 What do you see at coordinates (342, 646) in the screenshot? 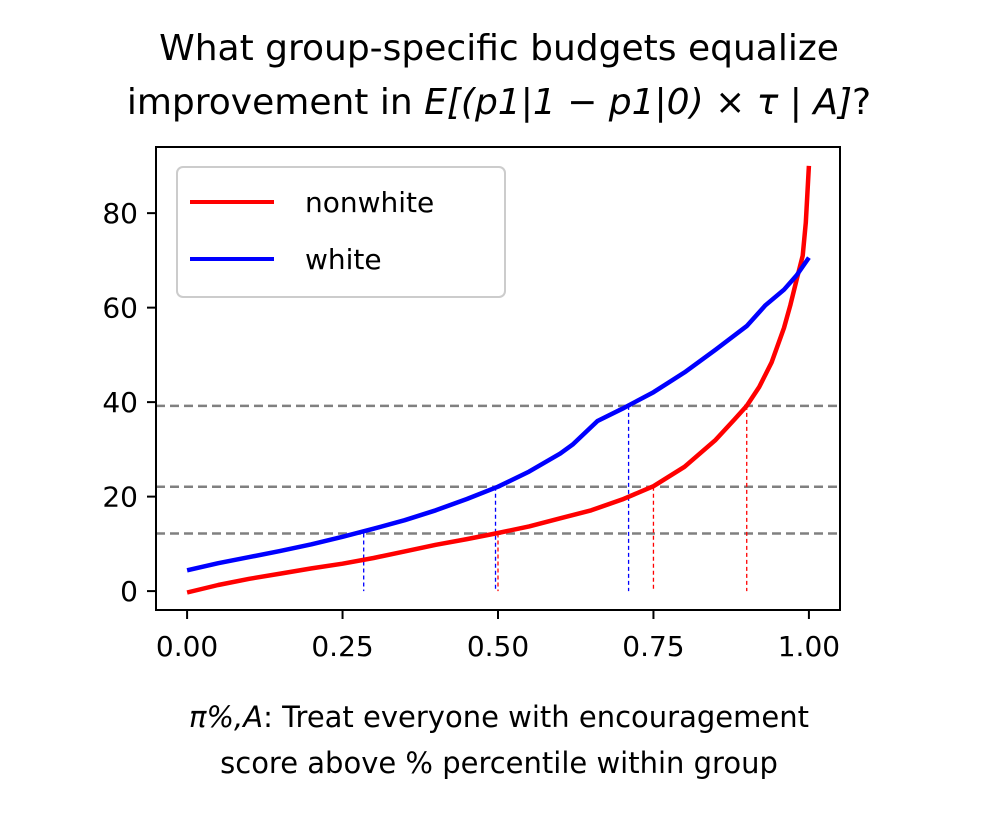
I see `x-tick-label: 0.25` at bounding box center [342, 646].